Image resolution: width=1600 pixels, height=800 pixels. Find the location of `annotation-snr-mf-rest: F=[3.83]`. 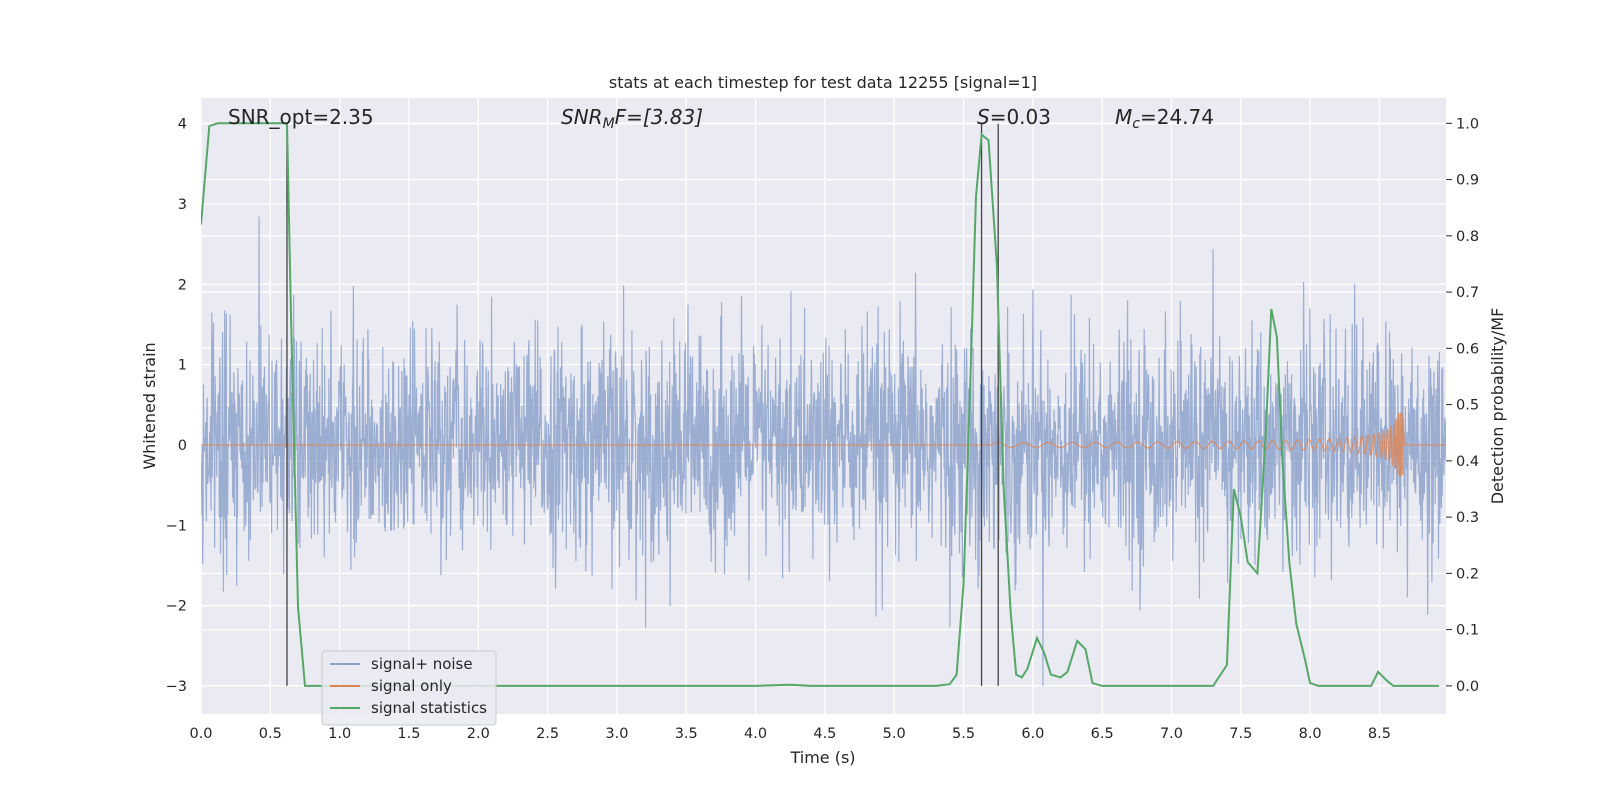

annotation-snr-mf-rest: F=[3.83] is located at coordinates (659, 117).